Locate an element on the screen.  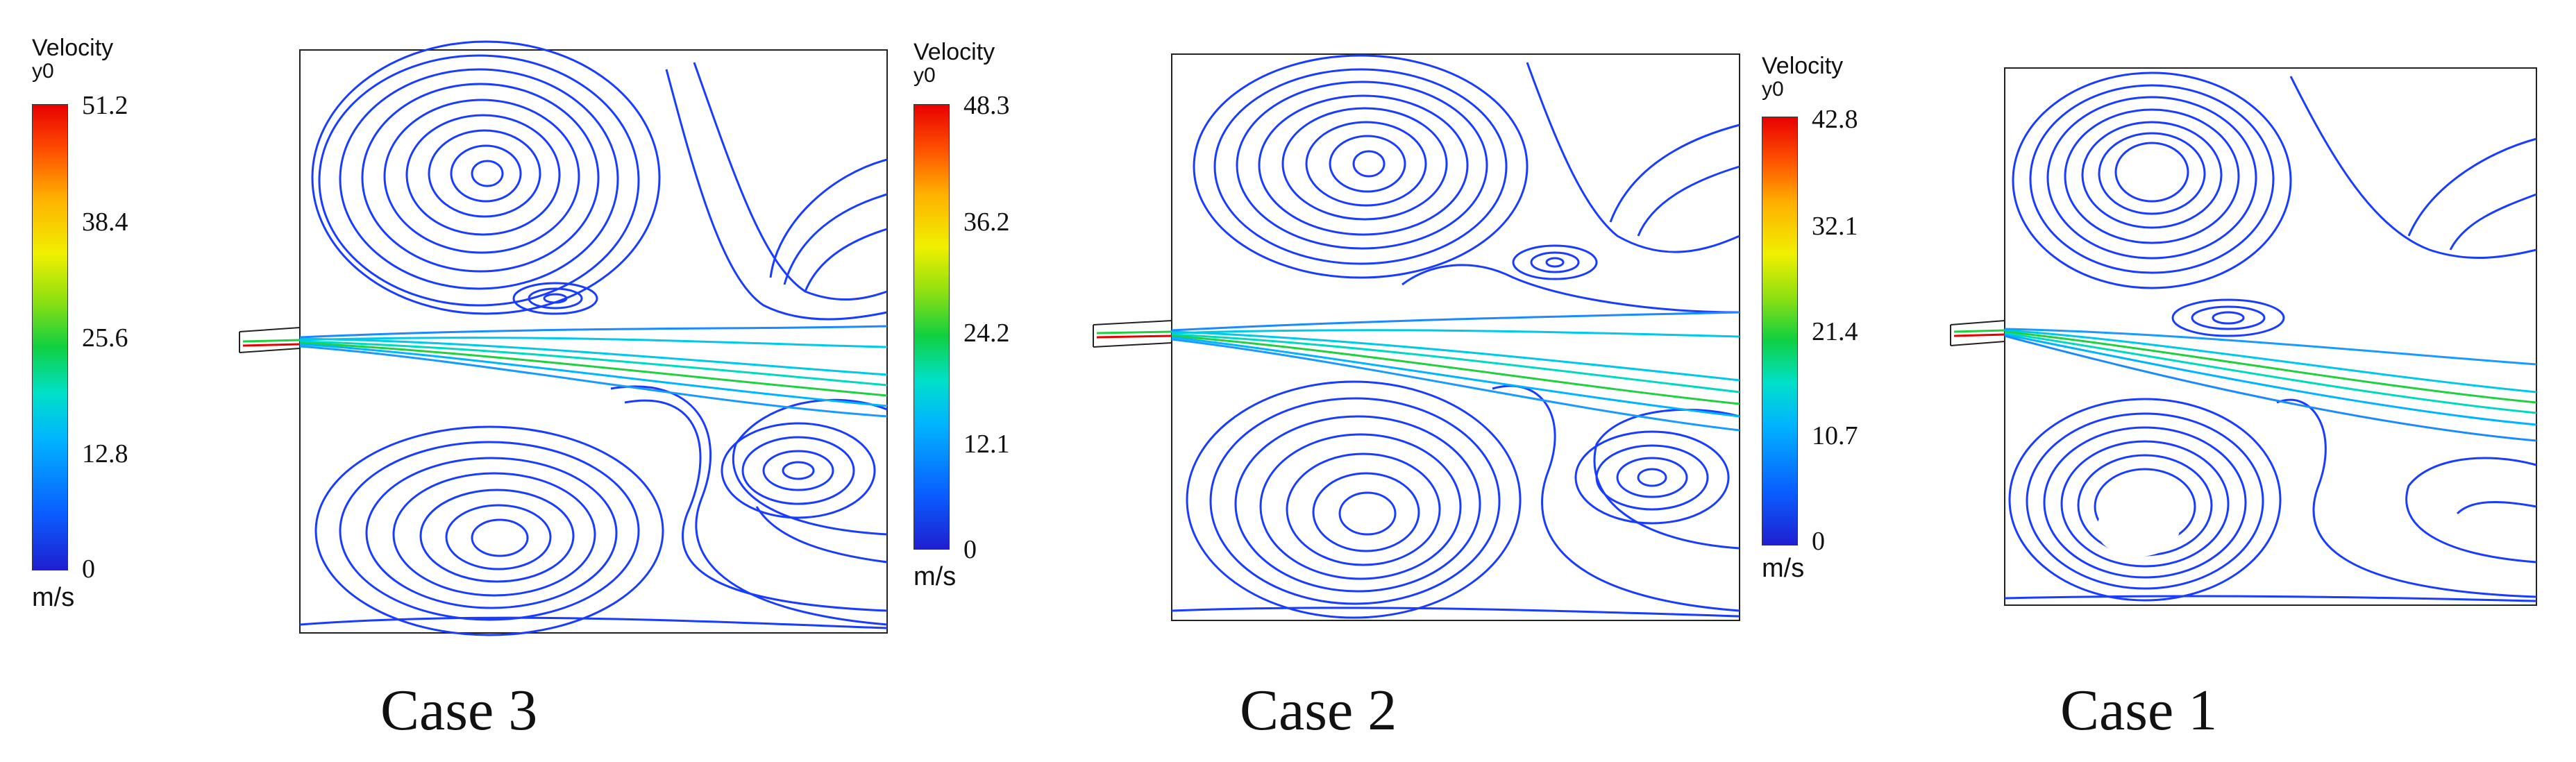
tick-label: 42.8 is located at coordinates (1835, 120).